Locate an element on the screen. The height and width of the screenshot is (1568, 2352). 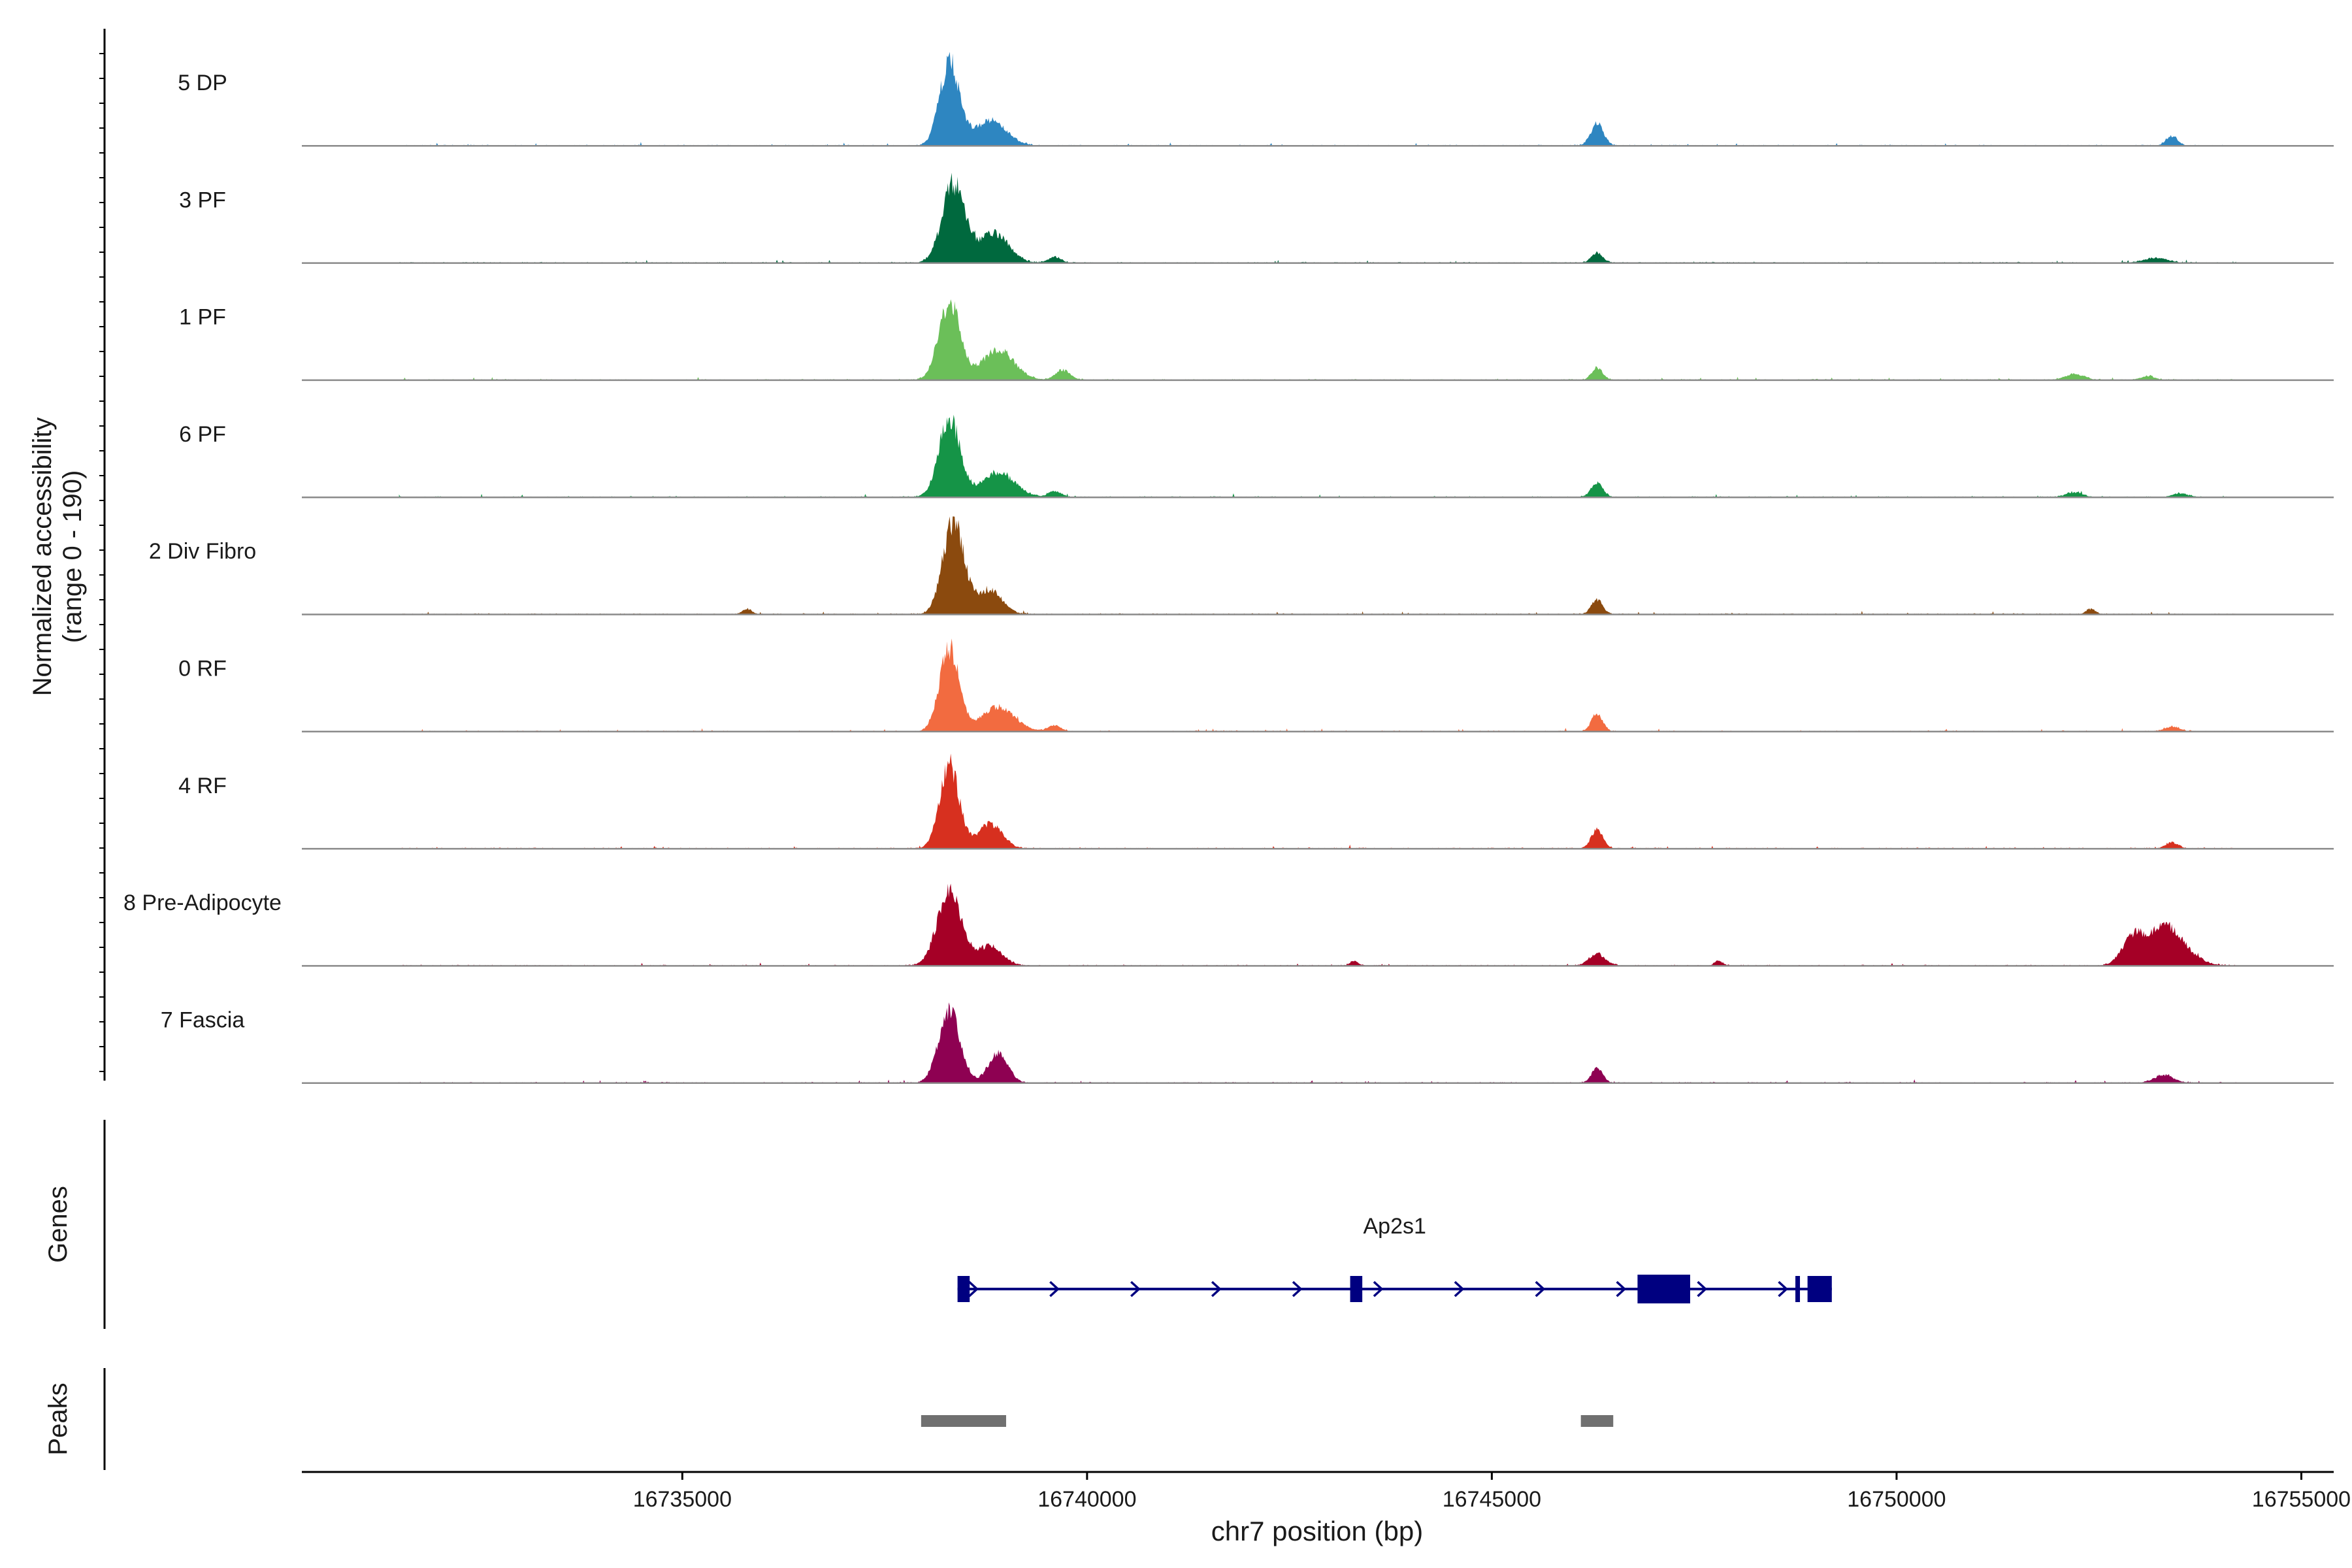
y-axis-label-line1: Normalized accessibility is located at coordinates (42, 556).